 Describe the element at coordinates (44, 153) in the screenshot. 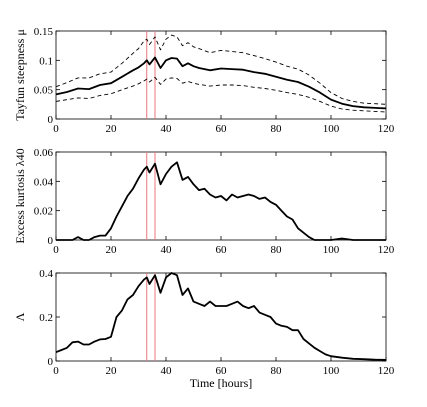

I see `y-tick-label: 0.06` at that location.